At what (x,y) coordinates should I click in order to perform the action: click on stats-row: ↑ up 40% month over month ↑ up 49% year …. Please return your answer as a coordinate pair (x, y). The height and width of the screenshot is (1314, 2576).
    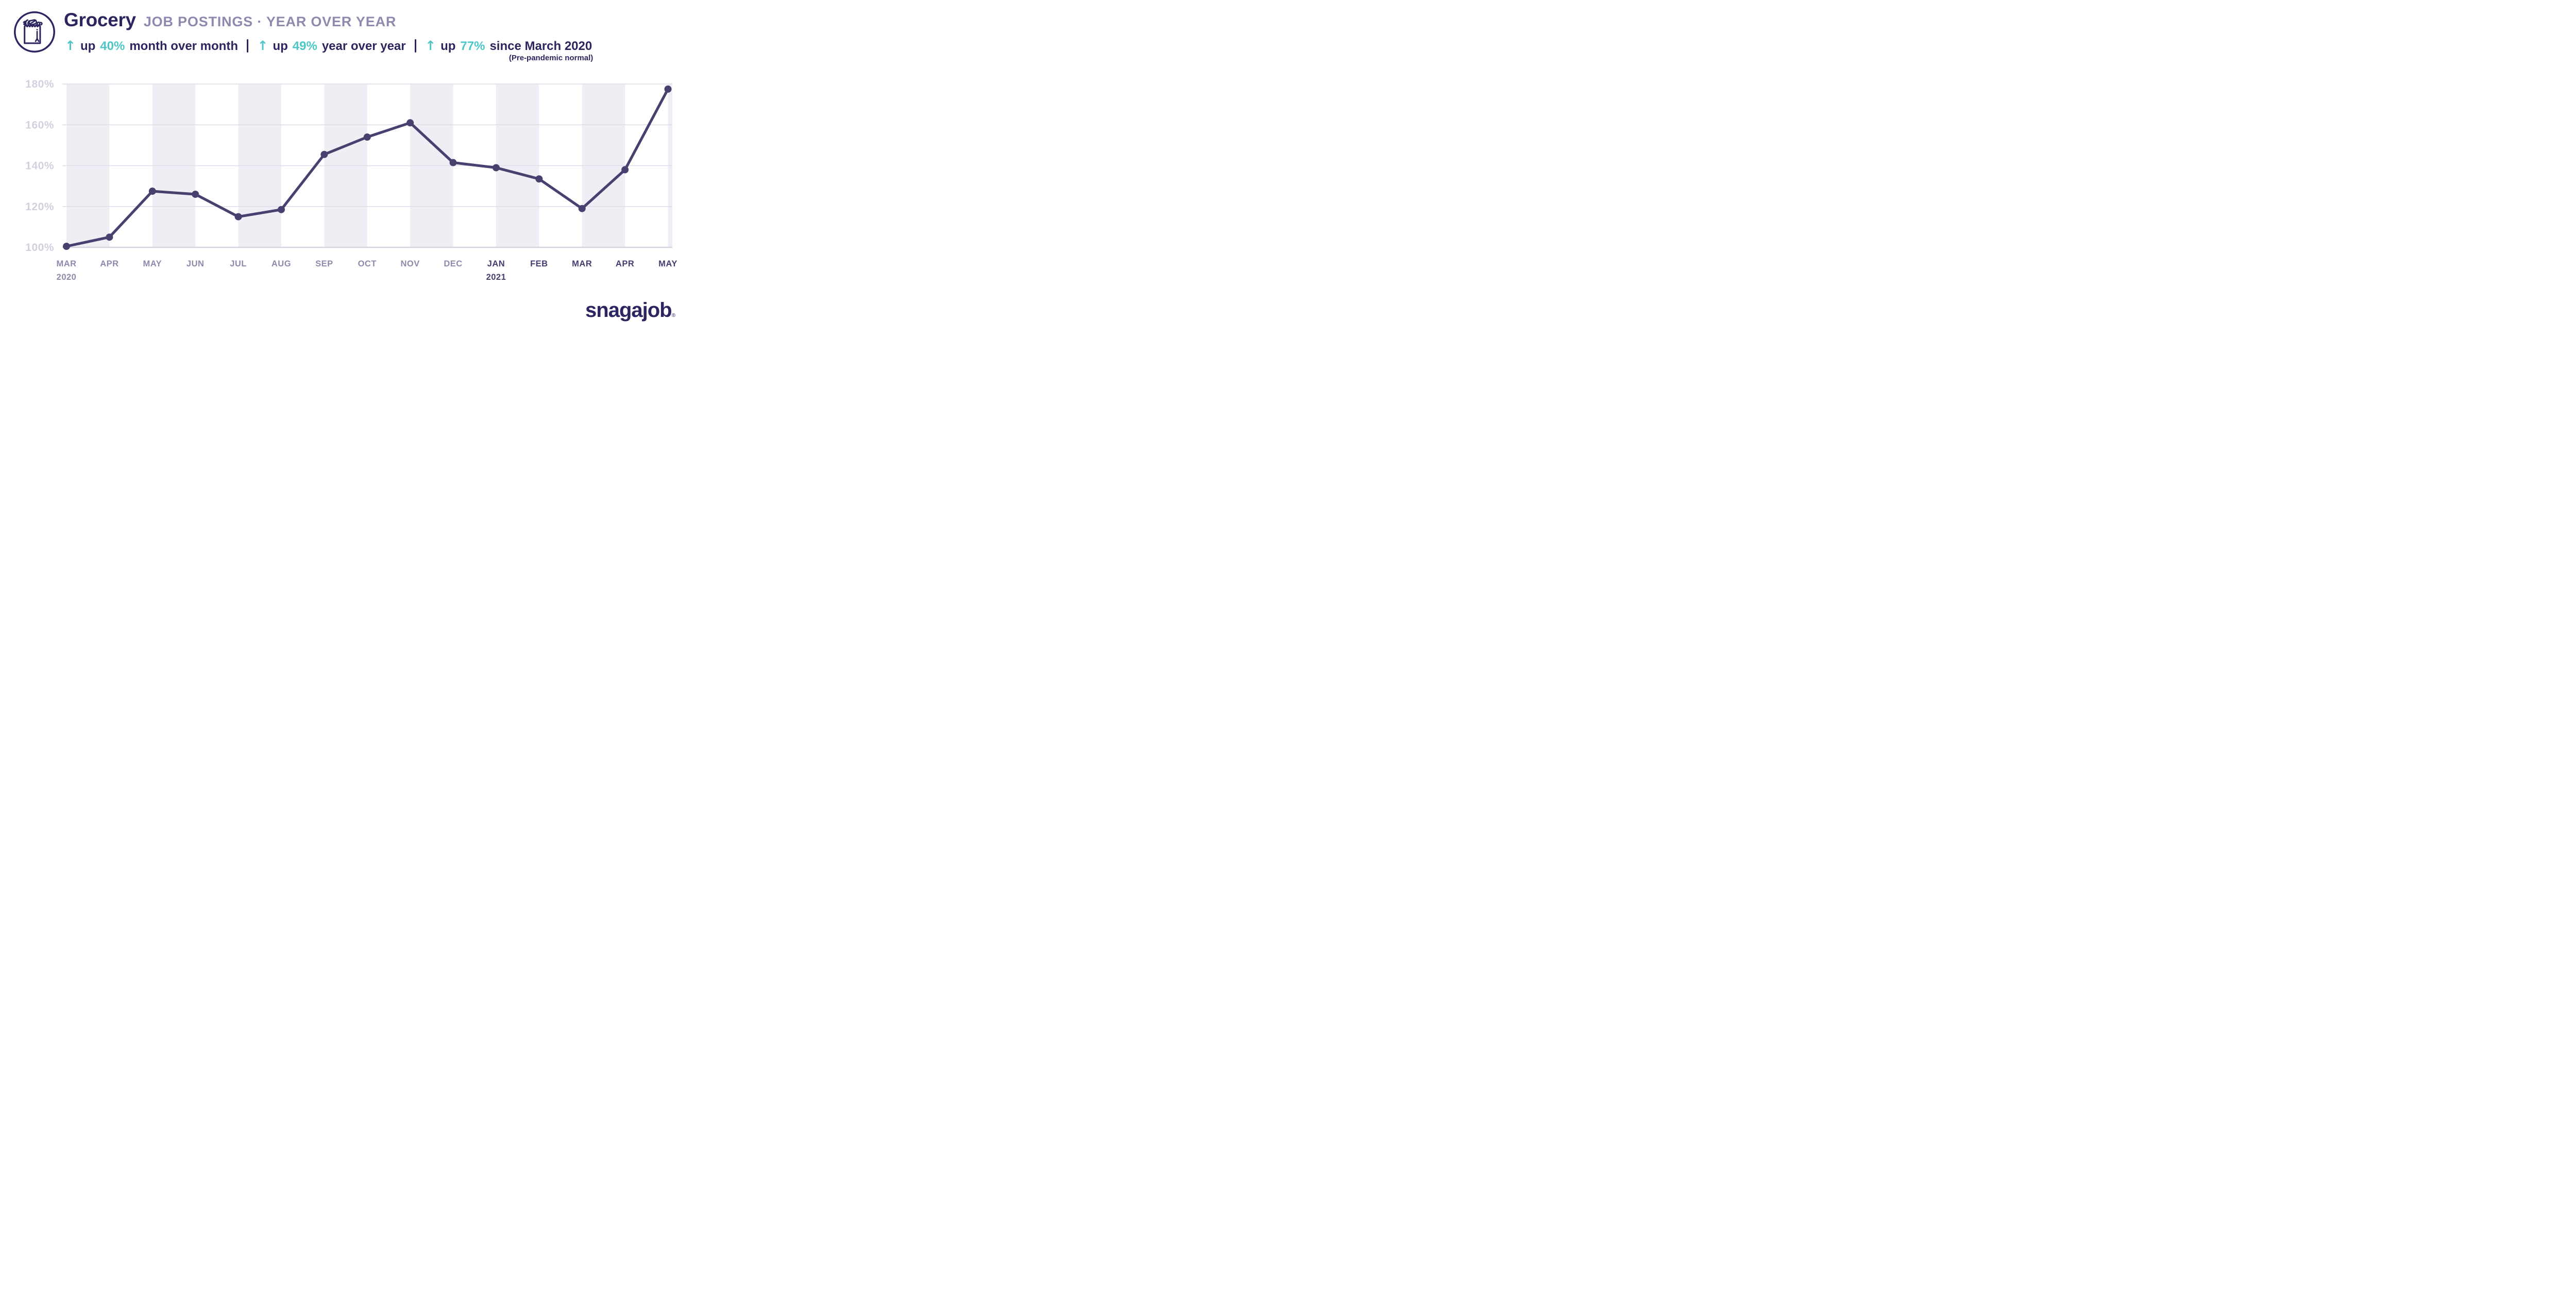
    Looking at the image, I should click on (329, 50).